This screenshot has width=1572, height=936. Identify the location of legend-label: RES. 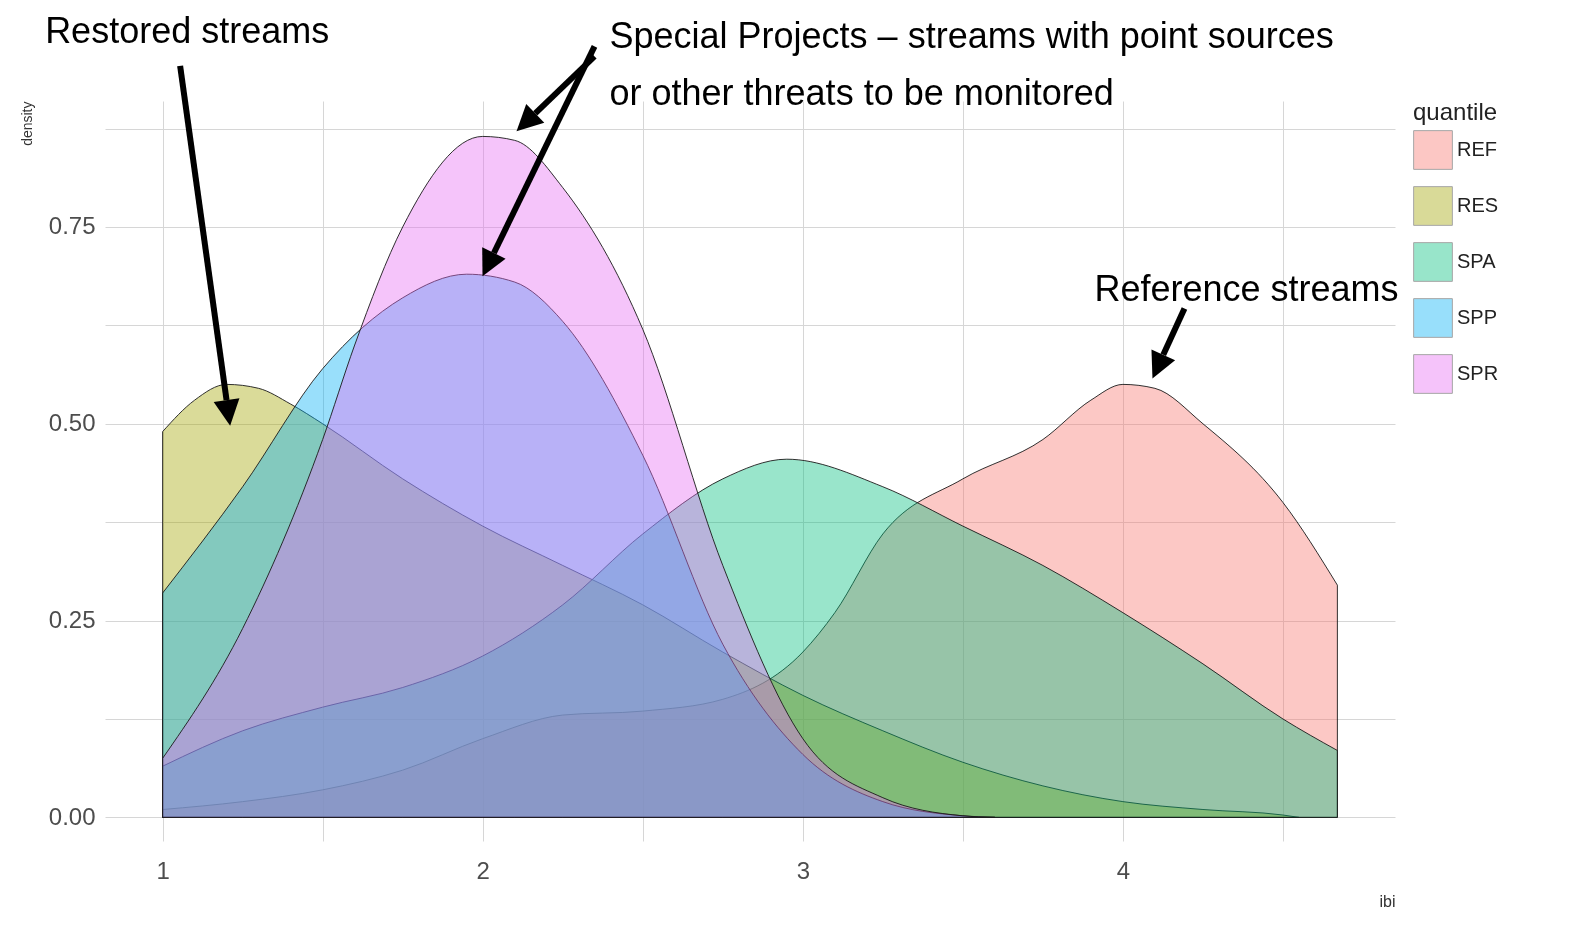
(1478, 205).